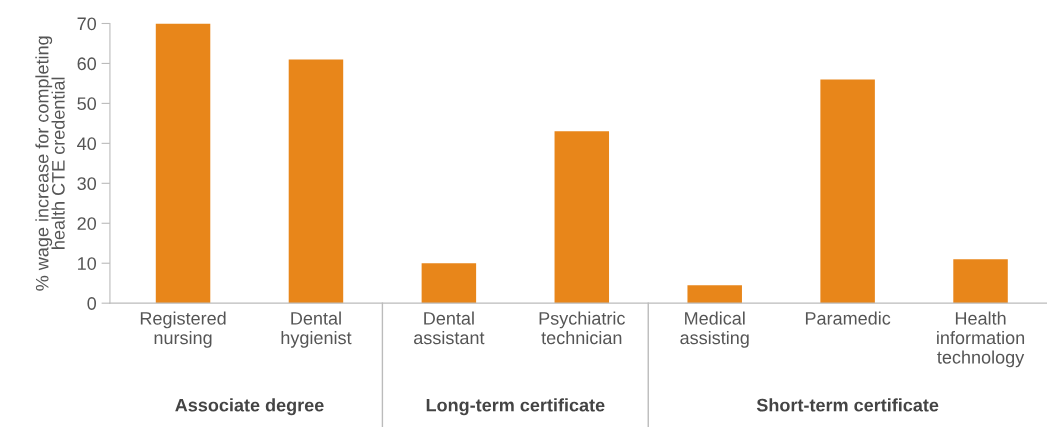 The height and width of the screenshot is (427, 1047). What do you see at coordinates (981, 339) in the screenshot?
I see `x-tick-label: Health information technology` at bounding box center [981, 339].